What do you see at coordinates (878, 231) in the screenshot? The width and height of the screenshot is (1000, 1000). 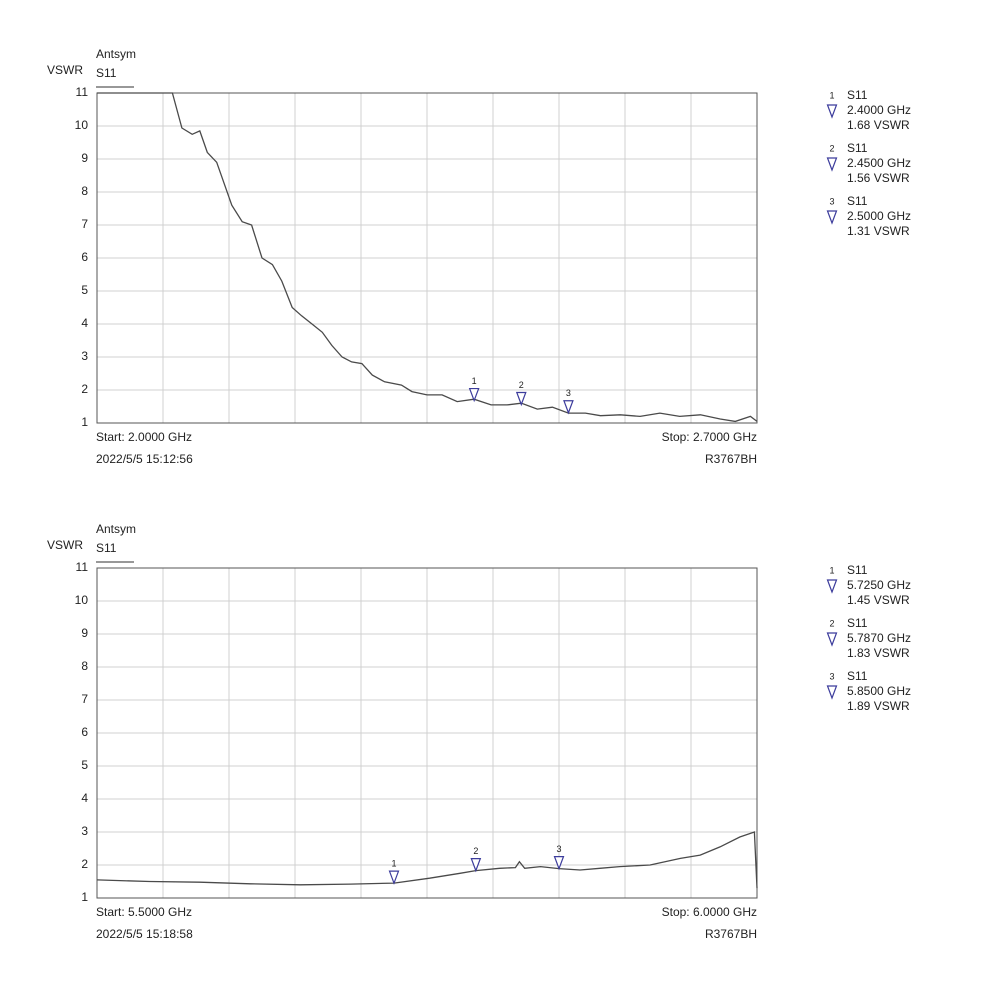 I see `legend-value: 1.31 VSWR` at bounding box center [878, 231].